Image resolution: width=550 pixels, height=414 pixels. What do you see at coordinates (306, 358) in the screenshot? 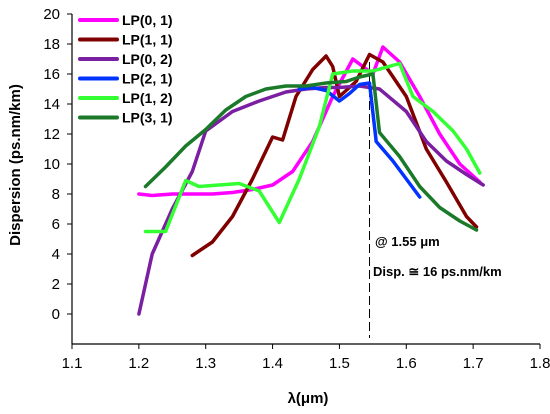
I see `x-axis-ticks: 1.1 1.2 1.3 1.4 1.5 1.6 1.7 1.8` at bounding box center [306, 358].